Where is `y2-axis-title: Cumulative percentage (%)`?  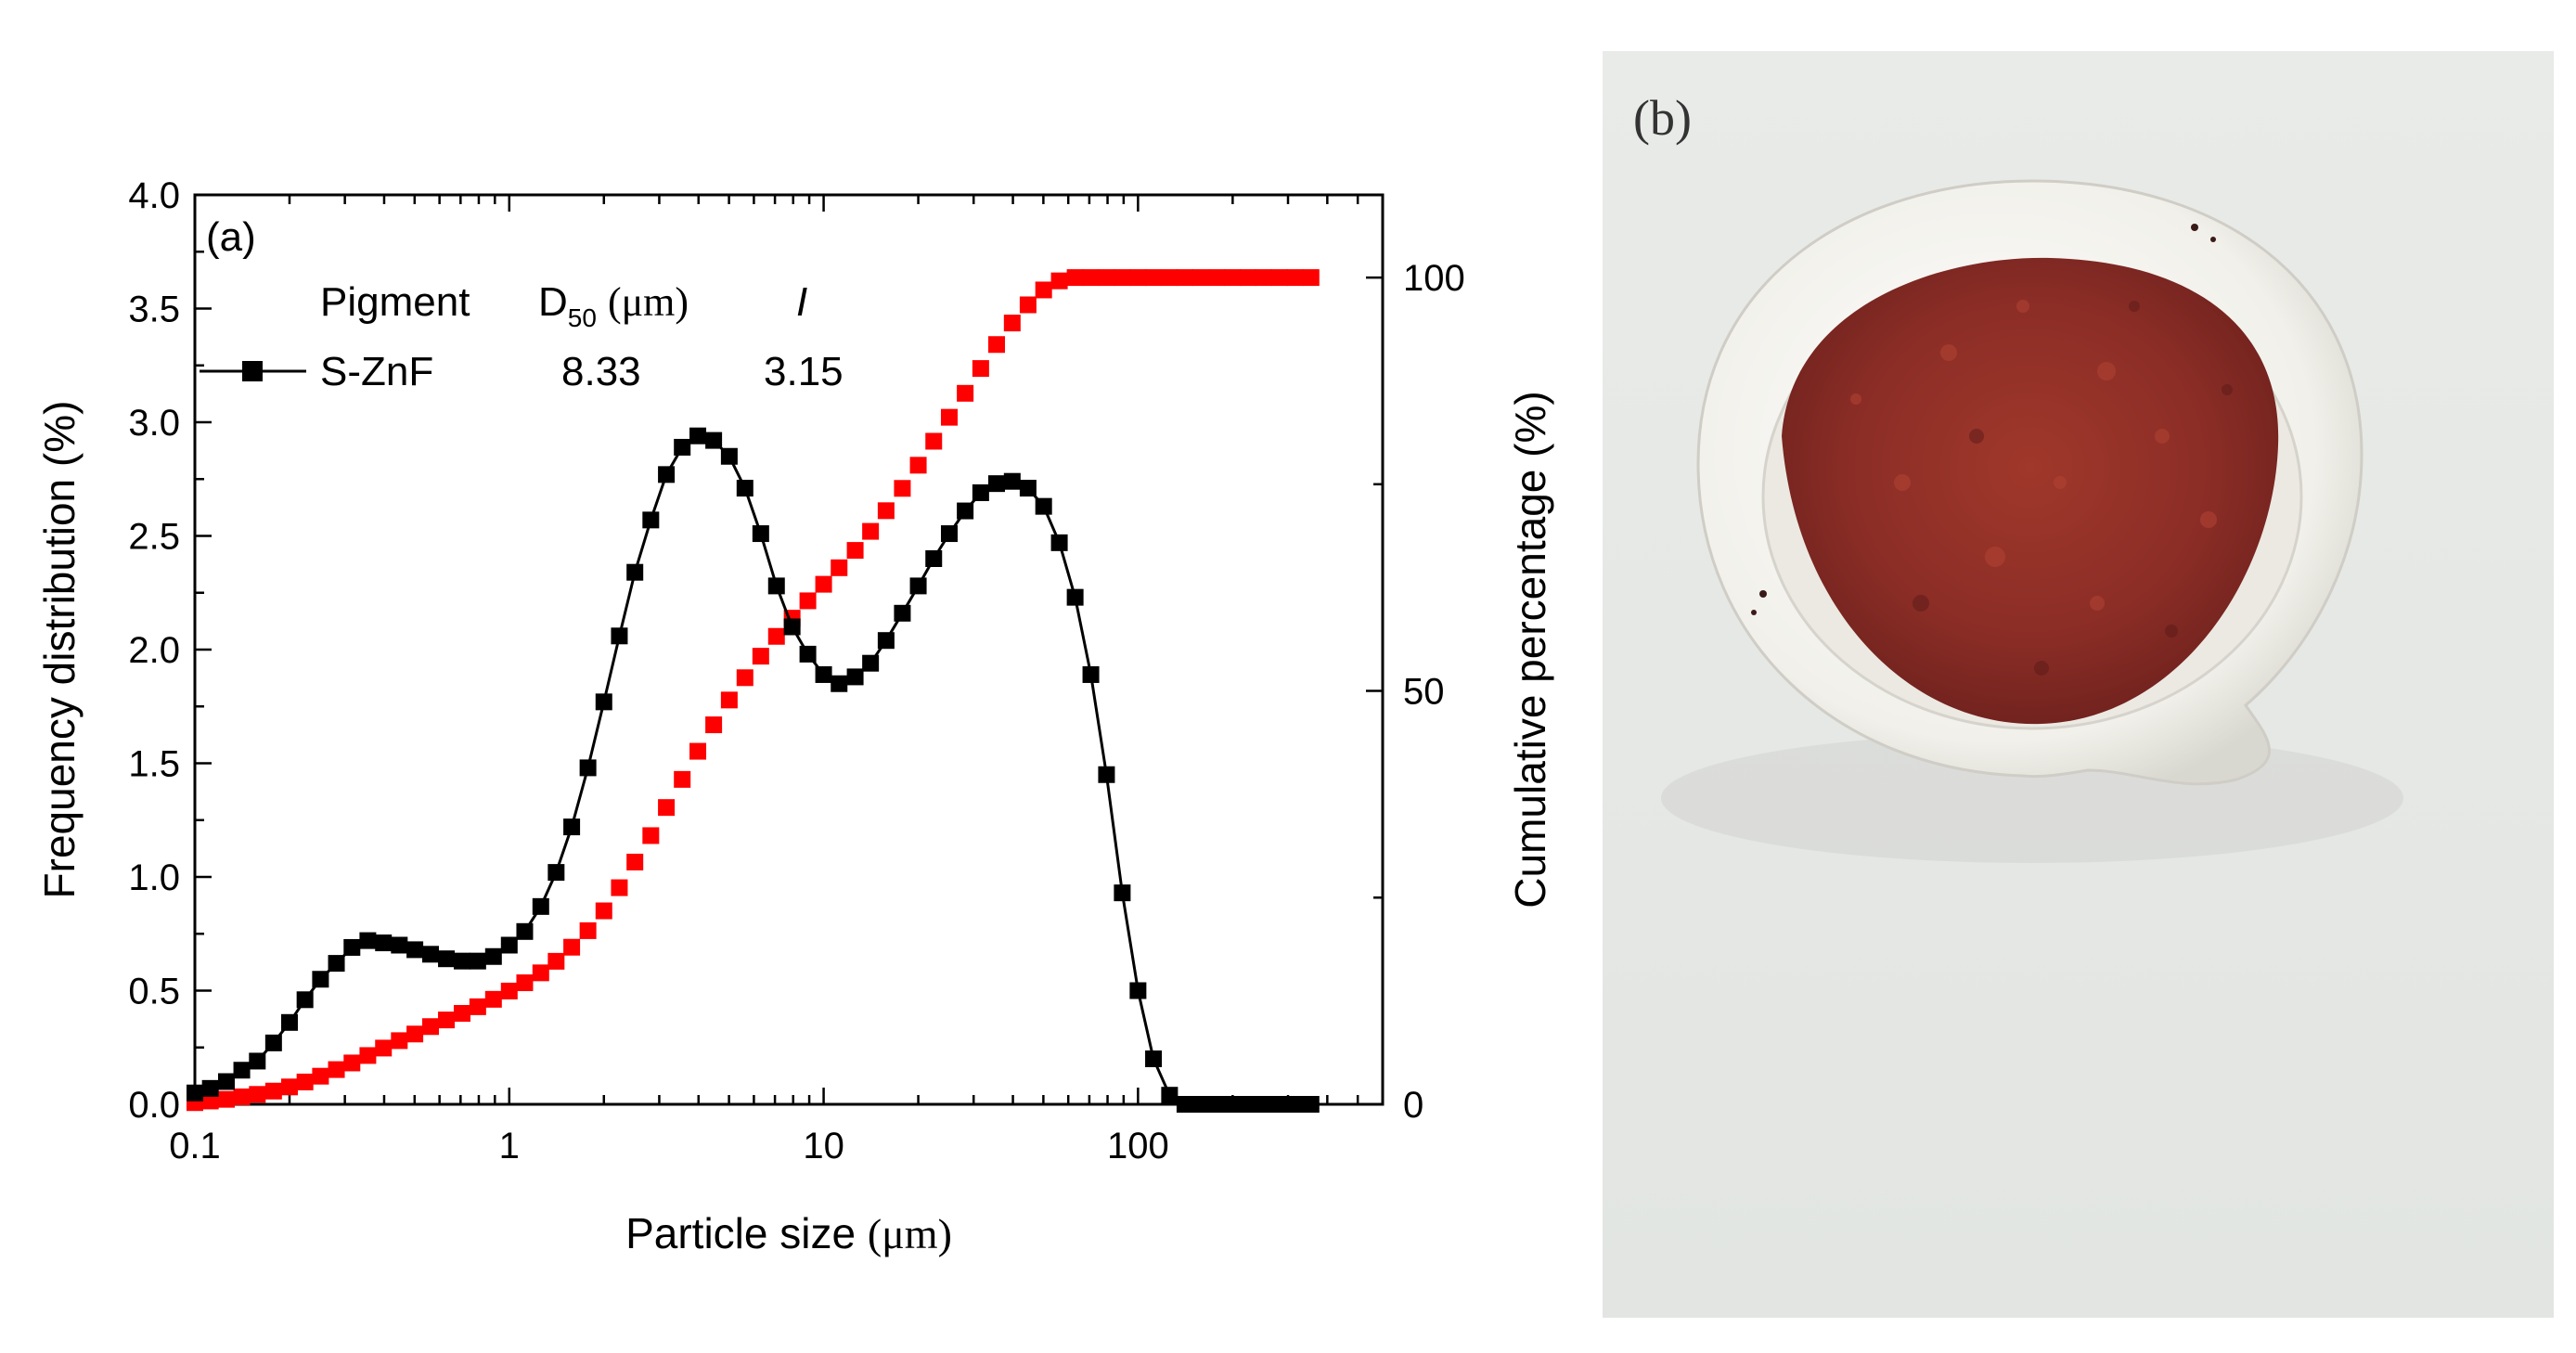
y2-axis-title: Cumulative percentage (%) is located at coordinates (1530, 649).